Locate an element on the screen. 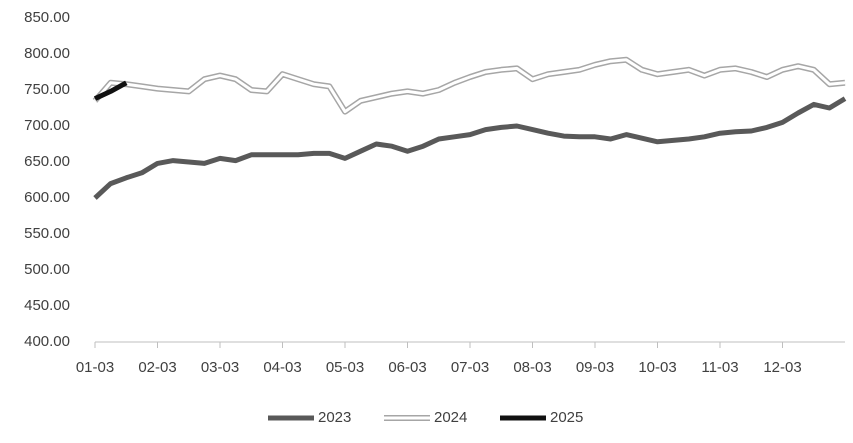 Image resolution: width=853 pixels, height=443 pixels. y-tick-label: 750.00 is located at coordinates (47, 89).